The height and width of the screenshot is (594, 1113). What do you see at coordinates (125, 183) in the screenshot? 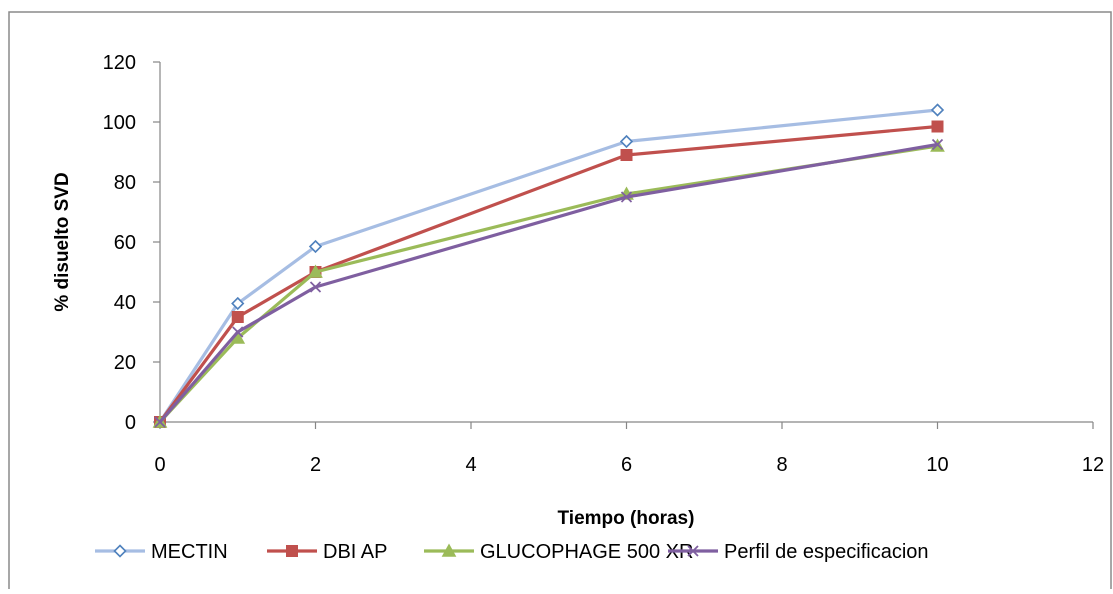
I see `y-tick-label: 80` at bounding box center [125, 183].